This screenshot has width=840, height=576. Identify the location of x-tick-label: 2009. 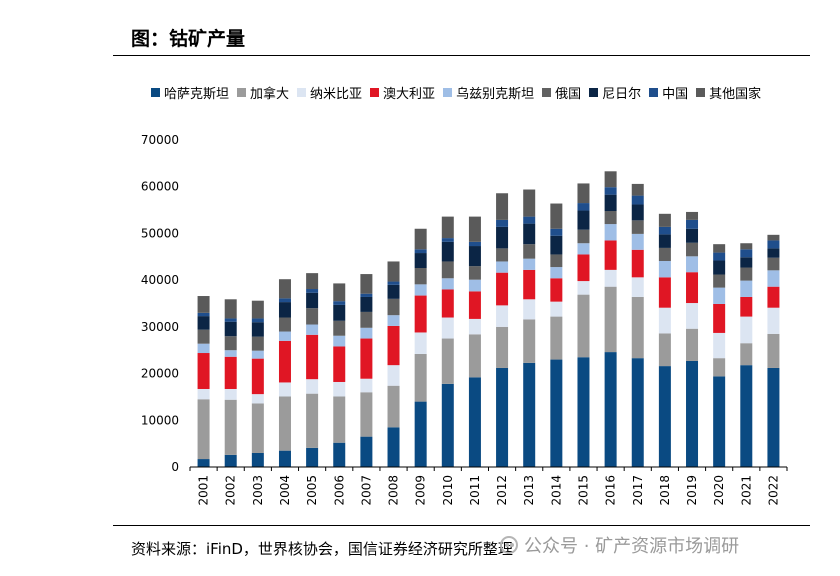
(421, 490).